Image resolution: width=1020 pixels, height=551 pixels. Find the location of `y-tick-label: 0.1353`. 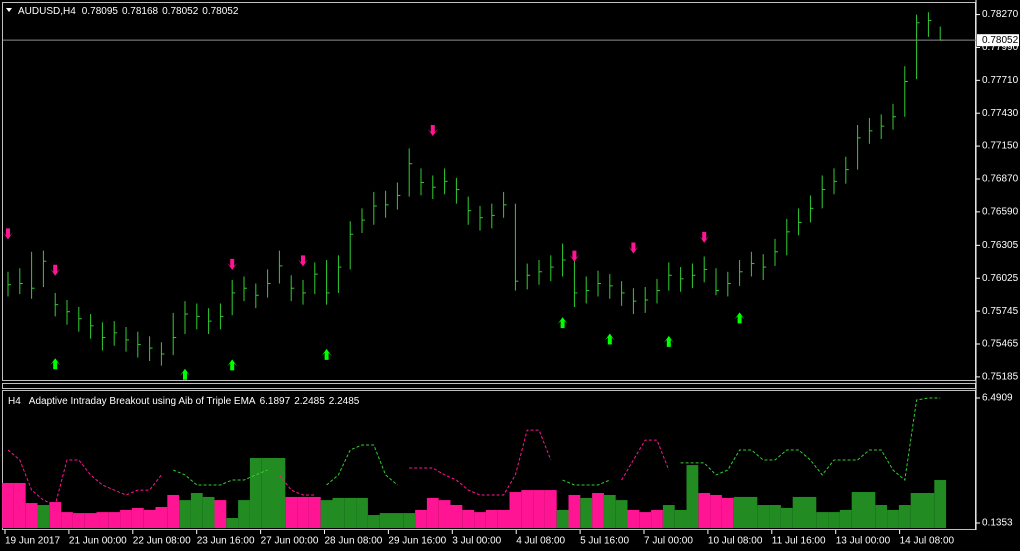

y-tick-label: 0.1353 is located at coordinates (997, 523).